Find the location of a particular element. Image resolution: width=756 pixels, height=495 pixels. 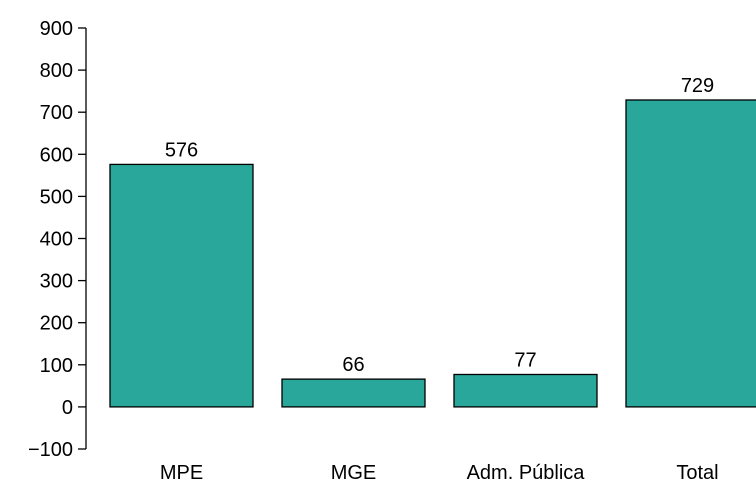

x-category-label: Adm. Pública is located at coordinates (526, 473).